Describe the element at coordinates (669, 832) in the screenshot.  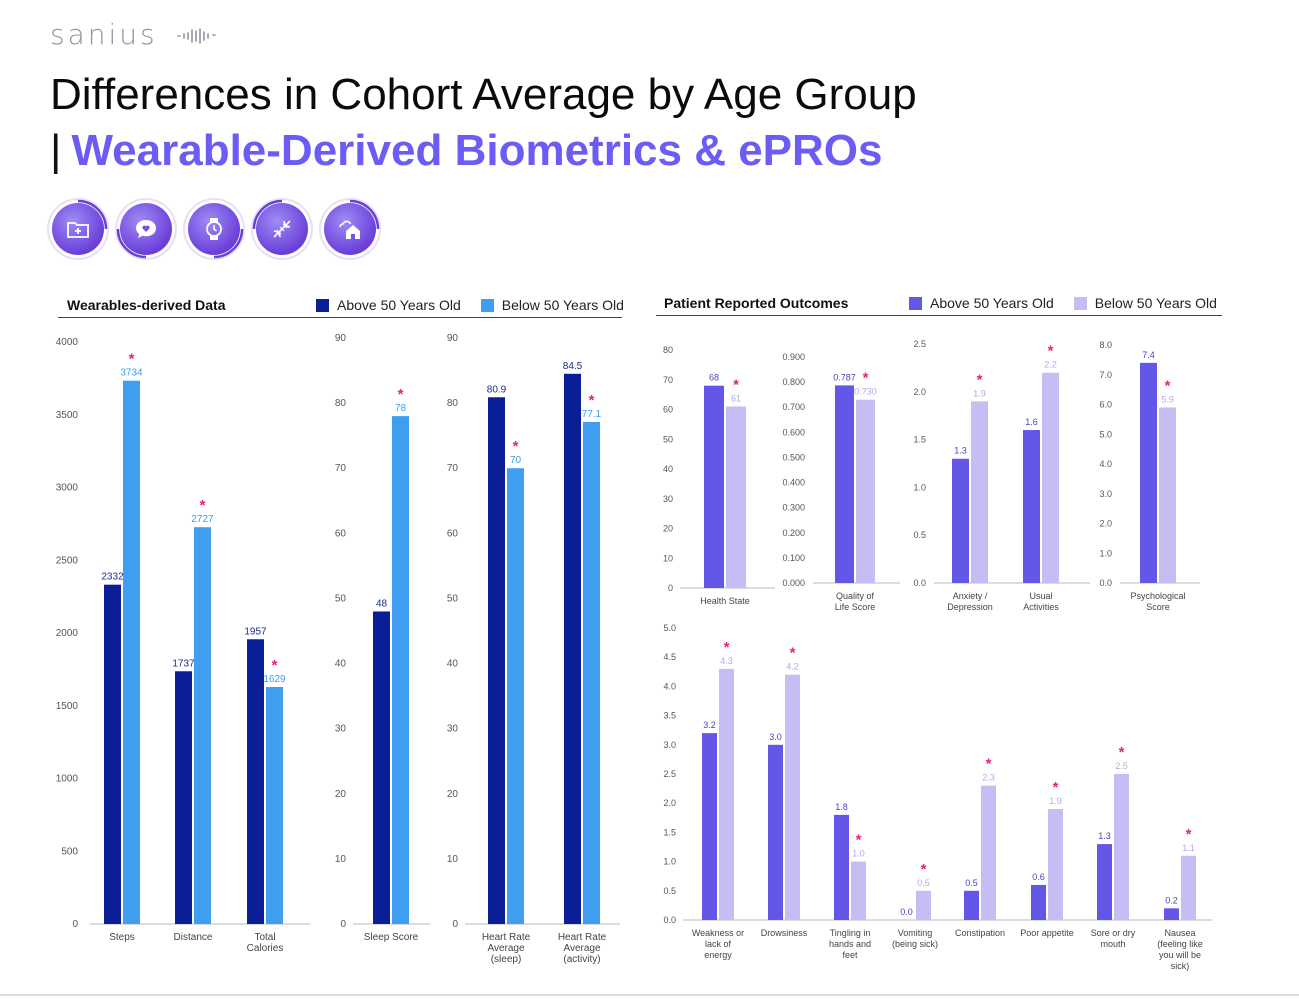
I see `symptoms-tick-label: 1.5` at that location.